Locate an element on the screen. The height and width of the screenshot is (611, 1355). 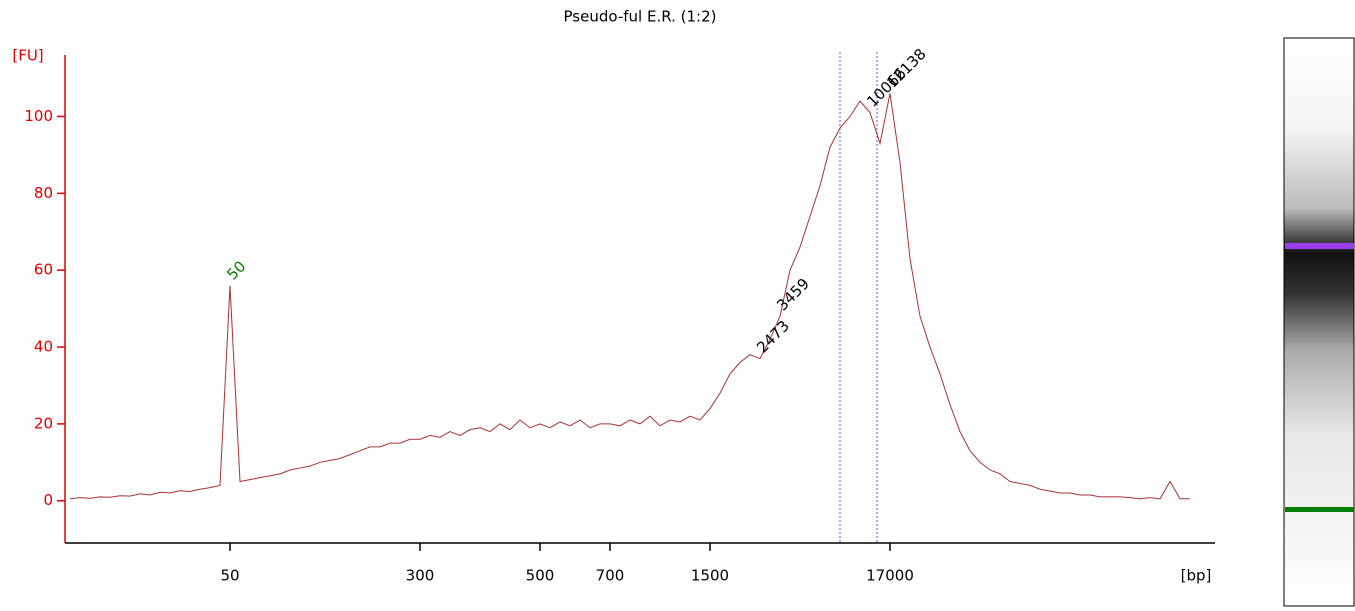
gel-lane is located at coordinates (1319, 322).